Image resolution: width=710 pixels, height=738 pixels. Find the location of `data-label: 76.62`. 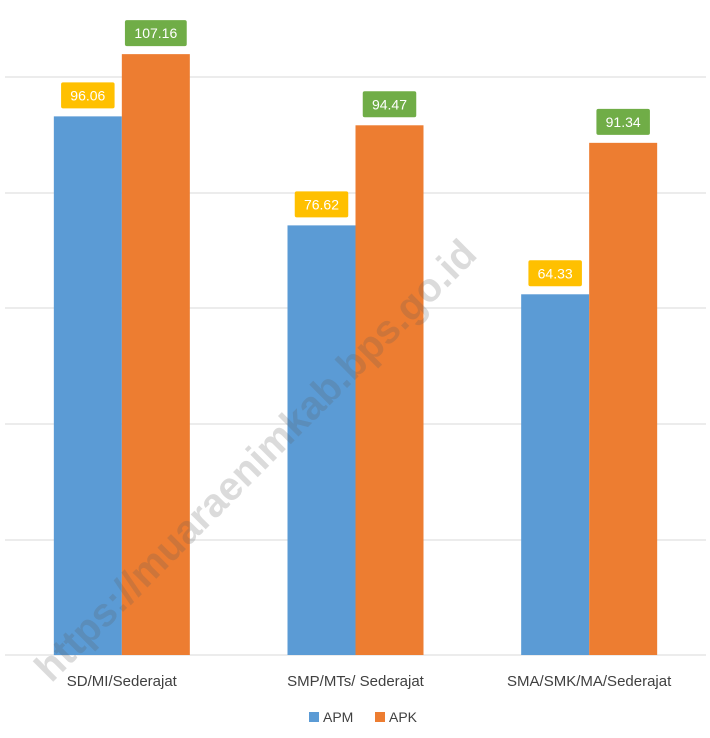

data-label: 76.62 is located at coordinates (321, 204).